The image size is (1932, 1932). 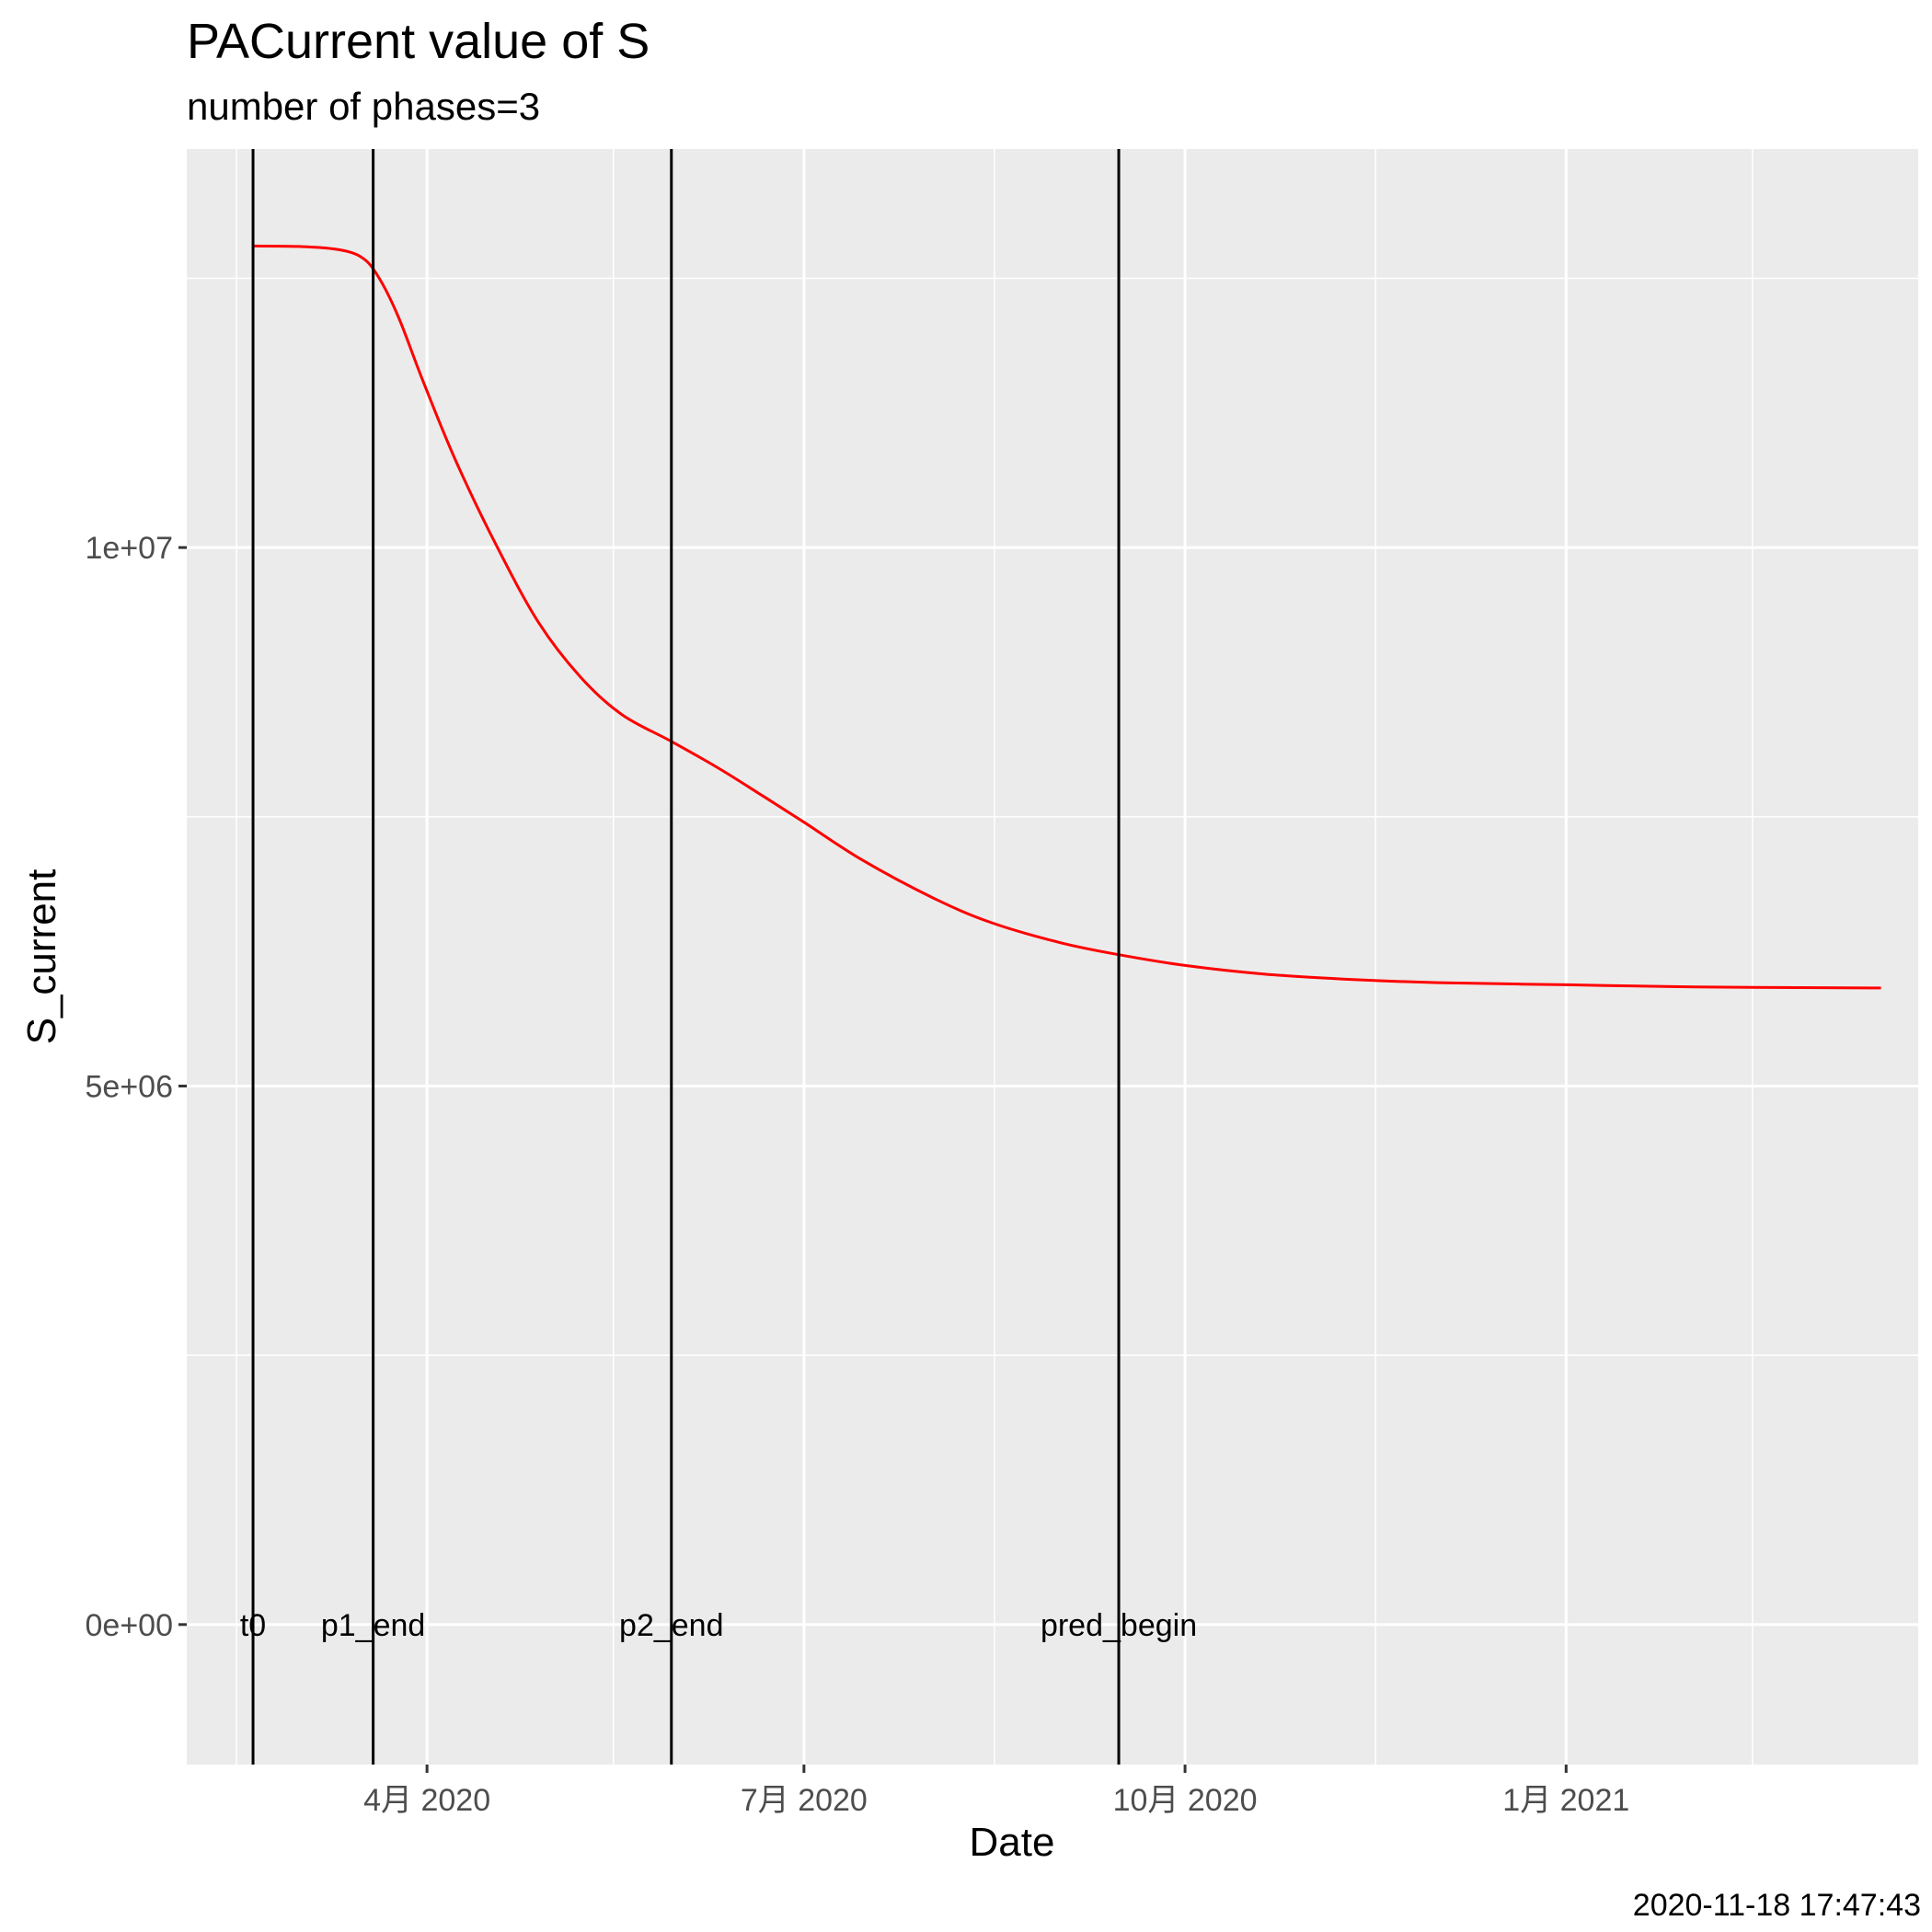 I want to click on phase-label: pred_begin, so click(x=1119, y=1625).